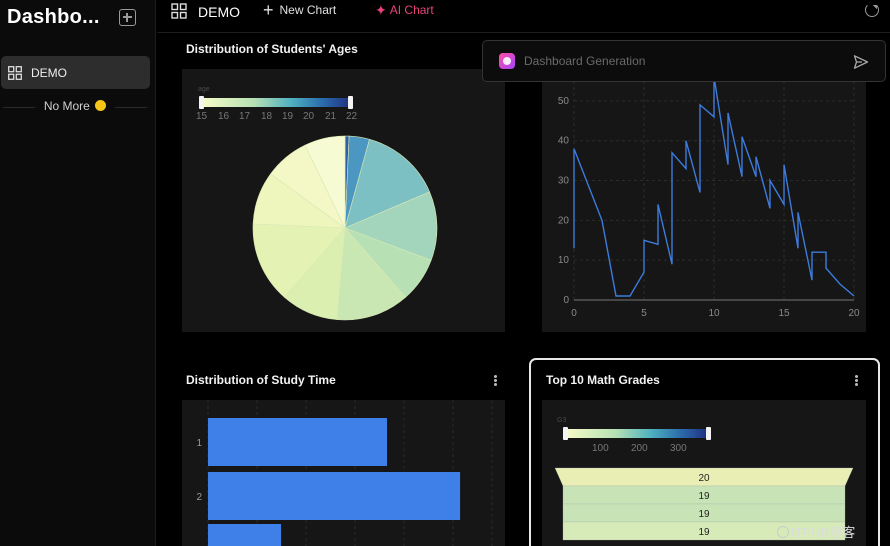  Describe the element at coordinates (574, 313) in the screenshot. I see `x-tick-label: 0` at that location.